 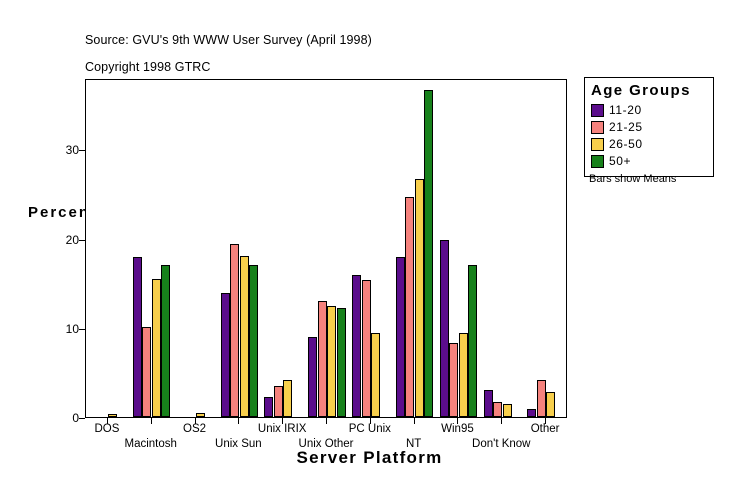 What do you see at coordinates (626, 127) in the screenshot?
I see `legend-item-label: 21-25` at bounding box center [626, 127].